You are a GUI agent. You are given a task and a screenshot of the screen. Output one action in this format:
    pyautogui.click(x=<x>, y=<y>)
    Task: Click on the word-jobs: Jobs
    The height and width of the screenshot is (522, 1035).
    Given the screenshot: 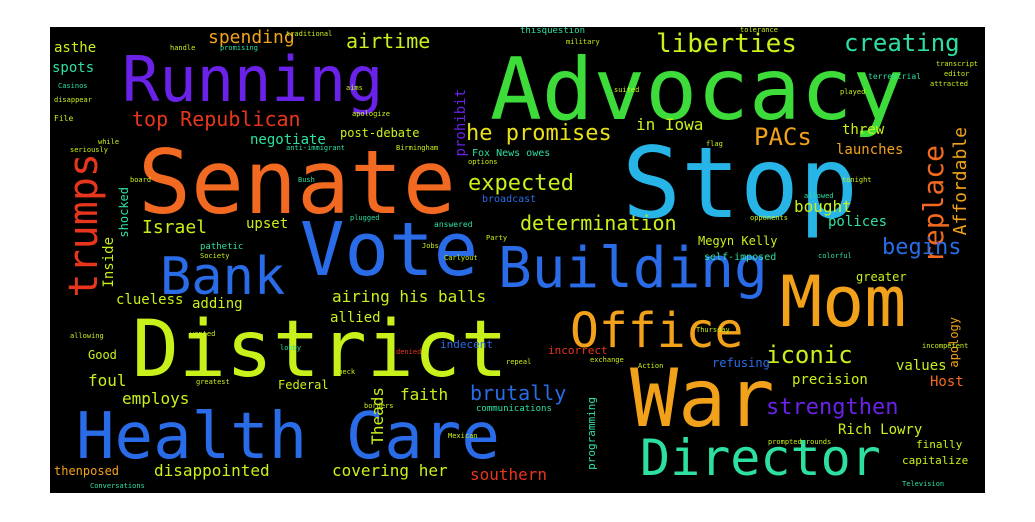 What is the action you would take?
    pyautogui.click(x=430, y=246)
    